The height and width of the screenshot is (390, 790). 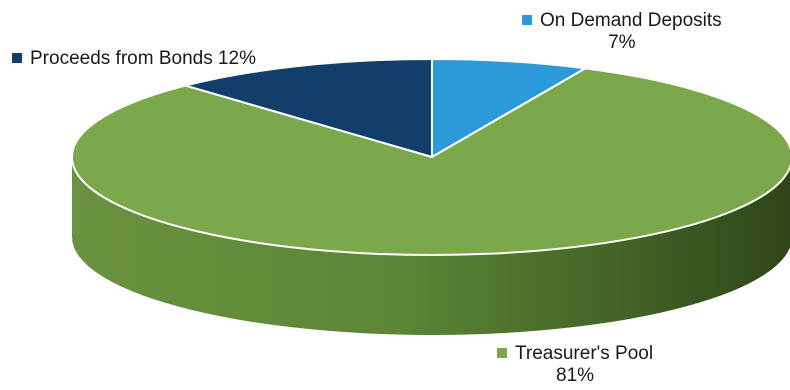 I want to click on label-treasurers-pool-text: Treasurer's Pool, so click(x=584, y=353).